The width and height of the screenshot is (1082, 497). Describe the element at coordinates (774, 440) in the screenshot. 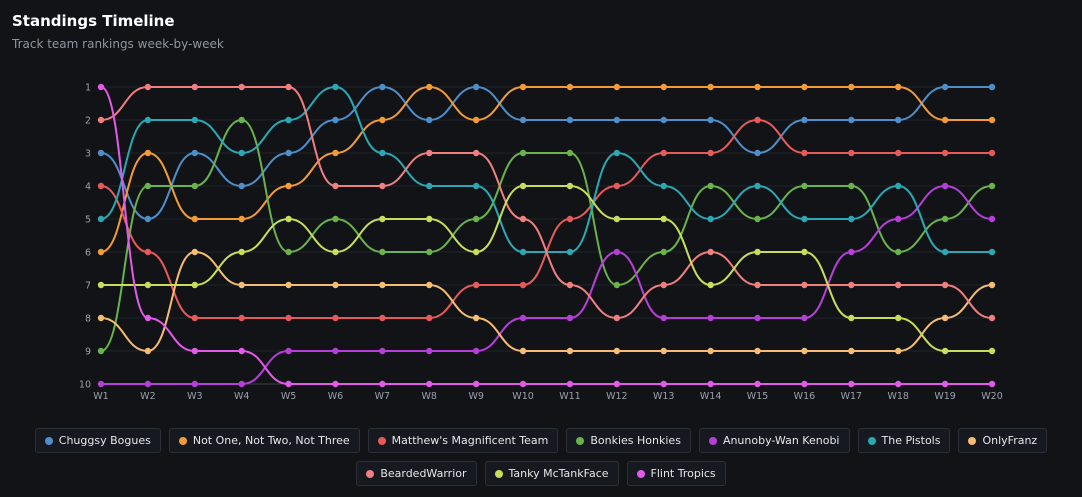

I see `legend-item: Anunoby-Wan Kenobi` at that location.